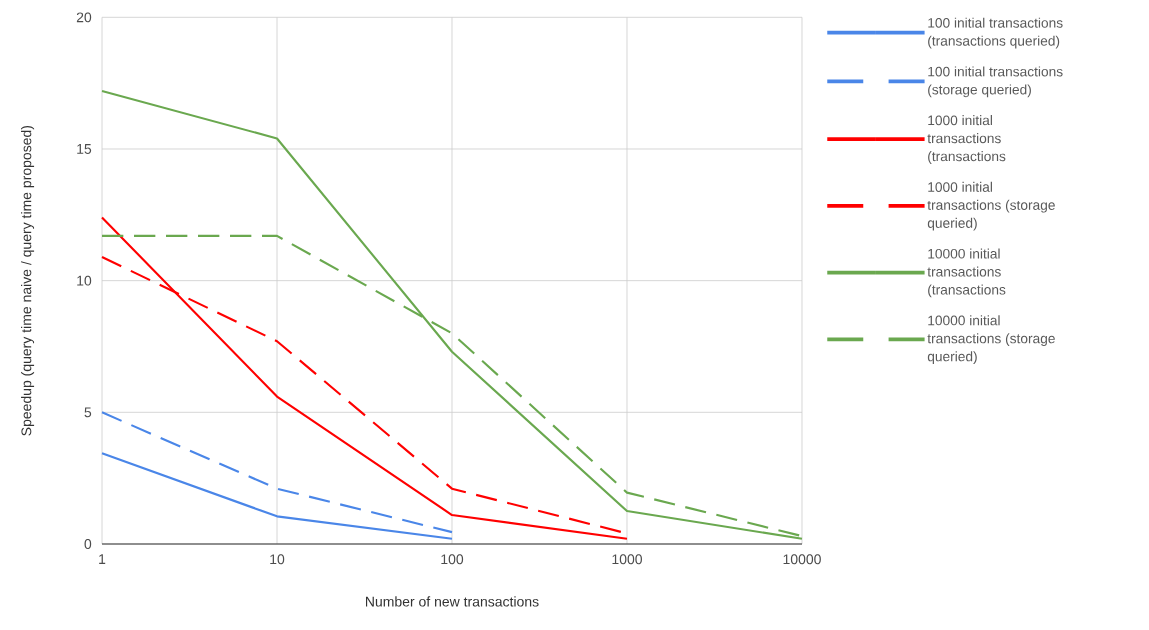  Describe the element at coordinates (84, 280) in the screenshot. I see `y-tick-label: 10` at that location.